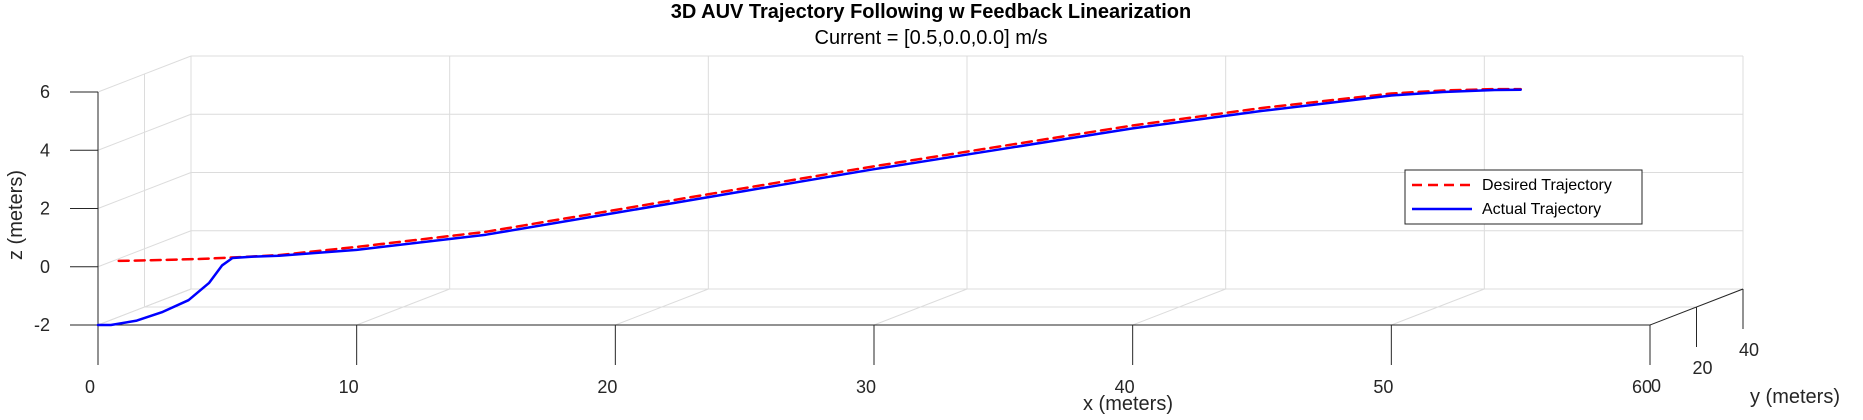 This screenshot has height=420, width=1863. What do you see at coordinates (1383, 387) in the screenshot?
I see `x-tick-label: 50` at bounding box center [1383, 387].